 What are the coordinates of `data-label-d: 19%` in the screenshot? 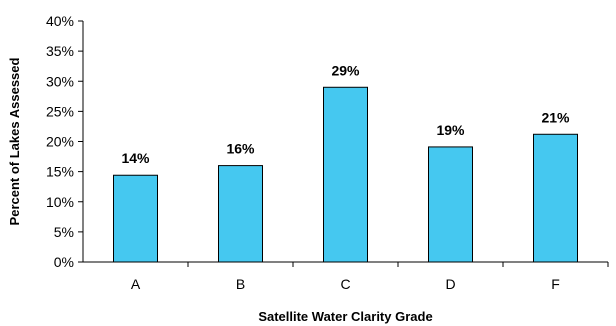 It's located at (450, 130).